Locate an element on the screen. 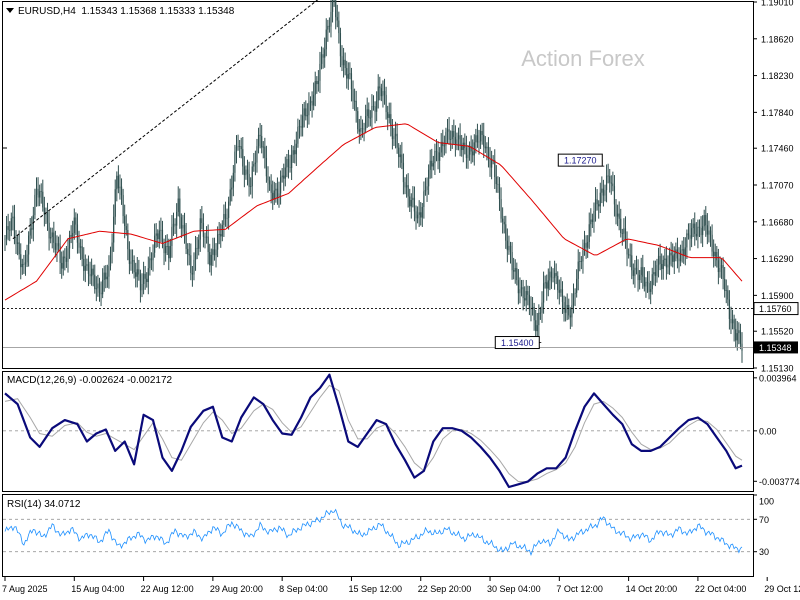 This screenshot has width=800, height=600. price-axis-label: 1.19010 is located at coordinates (777, 4).